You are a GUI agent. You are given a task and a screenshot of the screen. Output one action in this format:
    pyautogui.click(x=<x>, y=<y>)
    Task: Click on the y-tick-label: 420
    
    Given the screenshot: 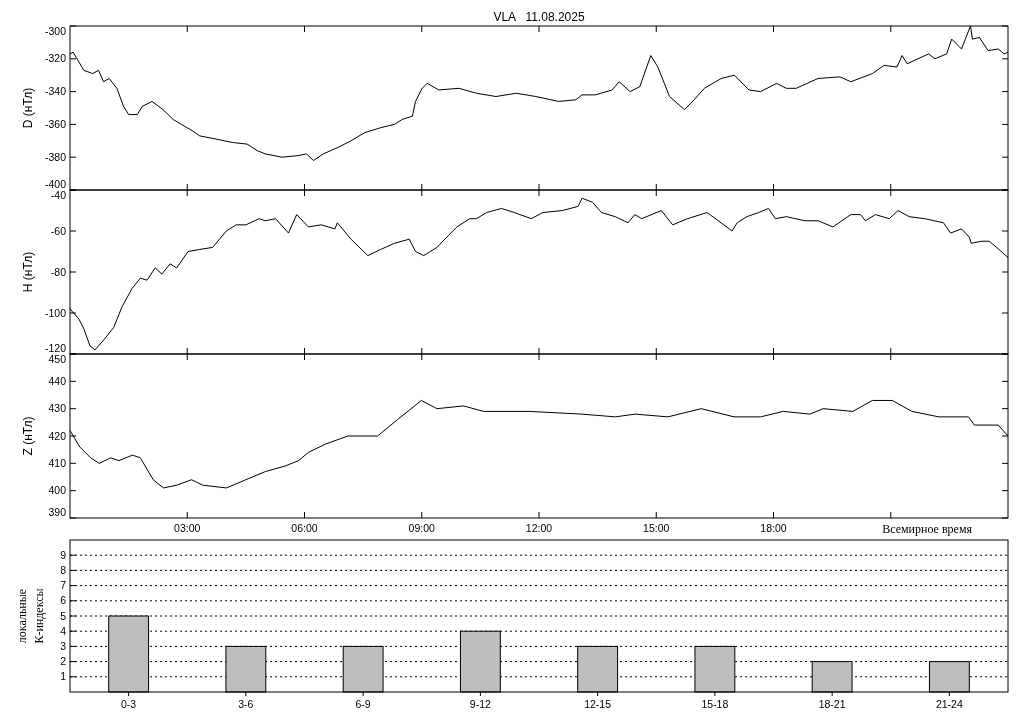 What is the action you would take?
    pyautogui.click(x=57, y=435)
    